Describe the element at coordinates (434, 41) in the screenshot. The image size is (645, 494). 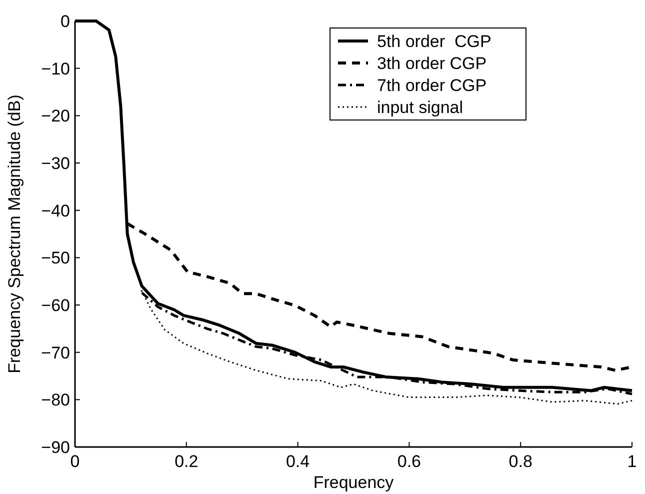
I see `legend-label: 5th order CGP` at that location.